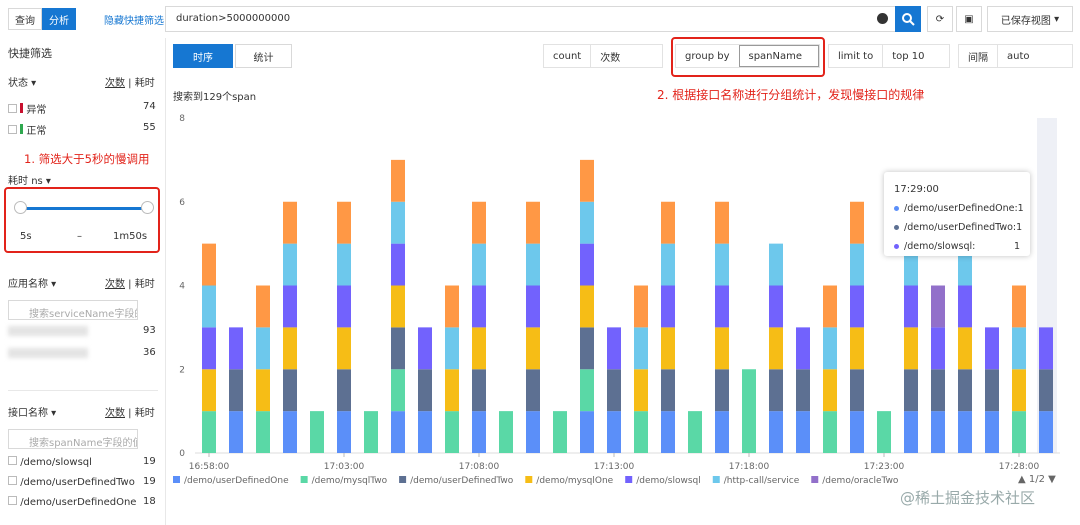 Image resolution: width=1080 pixels, height=525 pixels. I want to click on api-sort: 次数 | 耗时, so click(130, 413).